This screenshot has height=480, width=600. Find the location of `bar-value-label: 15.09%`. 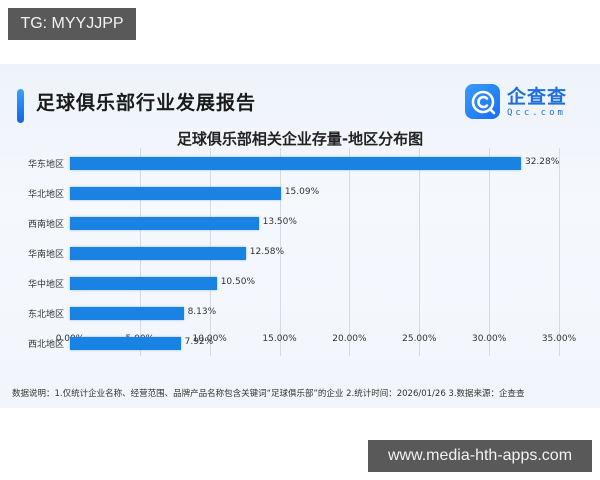

bar-value-label: 15.09% is located at coordinates (302, 192).